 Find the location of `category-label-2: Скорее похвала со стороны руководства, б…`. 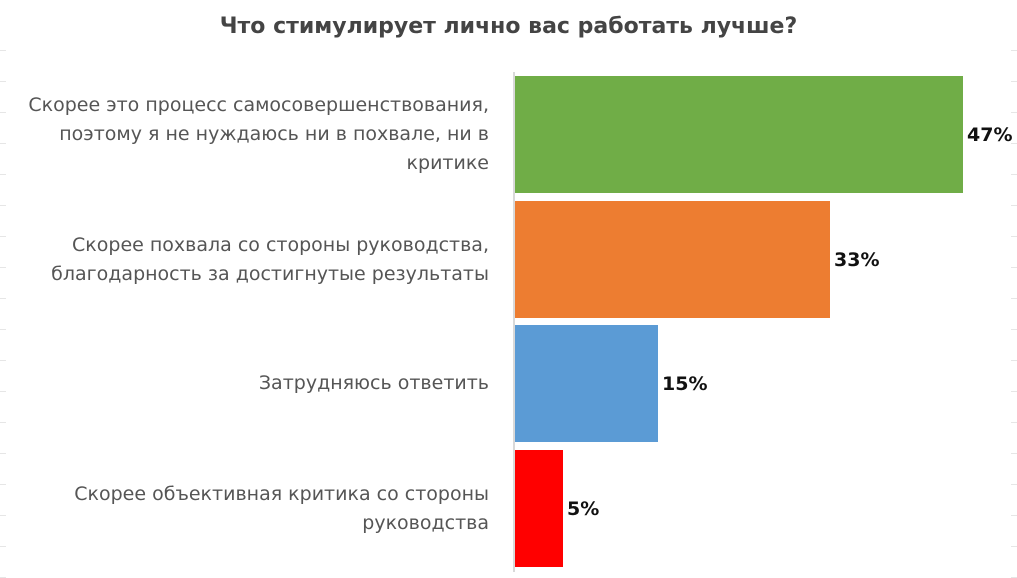

category-label-2: Скорее похвала со стороны руководства, б… is located at coordinates (270, 259).